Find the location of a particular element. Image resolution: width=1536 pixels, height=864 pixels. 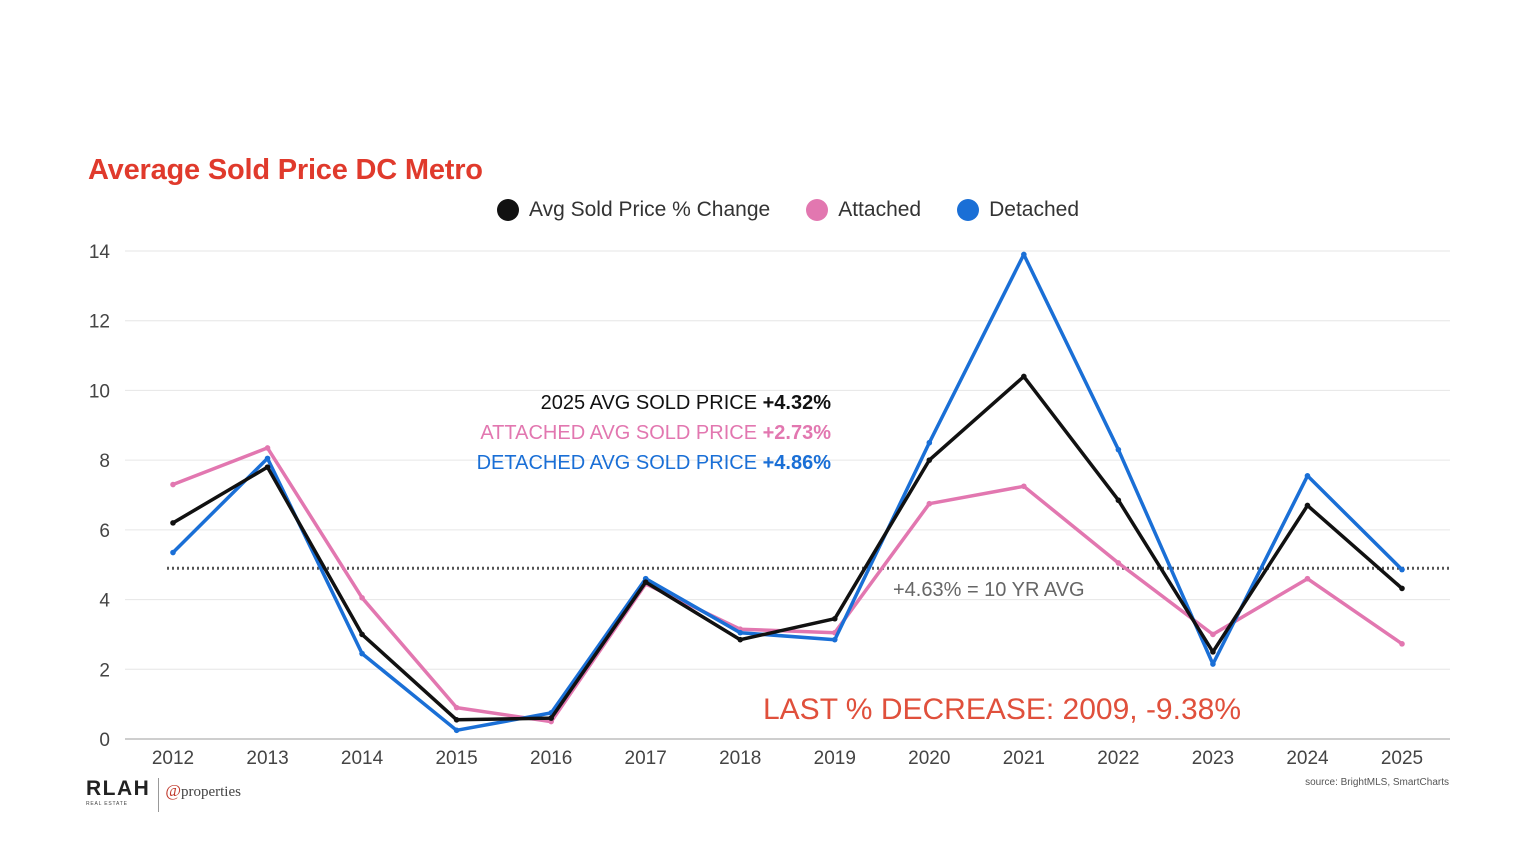

x-tick-label: 2023 is located at coordinates (1213, 758).